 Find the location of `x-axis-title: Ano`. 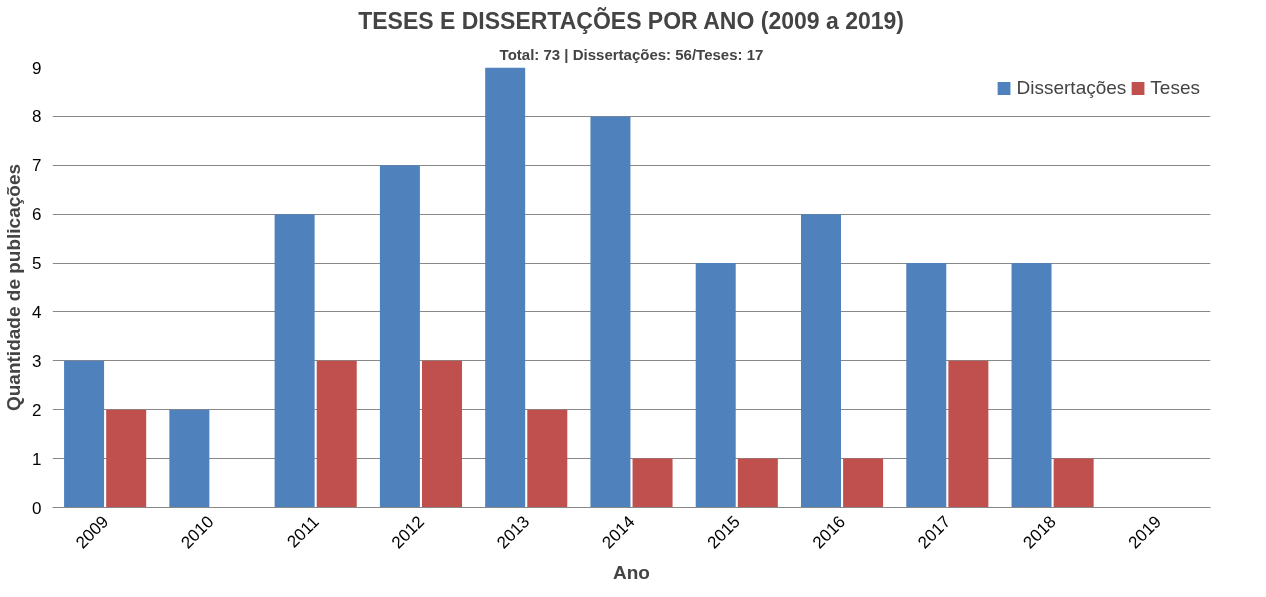

x-axis-title: Ano is located at coordinates (631, 572).